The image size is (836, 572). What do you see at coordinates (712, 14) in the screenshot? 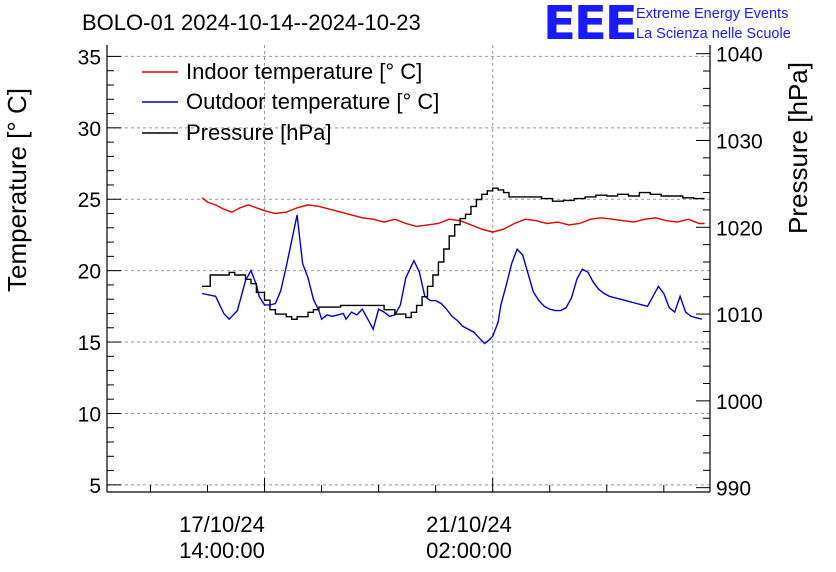
I see `logo-line-extreme-energy-events: Extreme Energy Events` at bounding box center [712, 14].